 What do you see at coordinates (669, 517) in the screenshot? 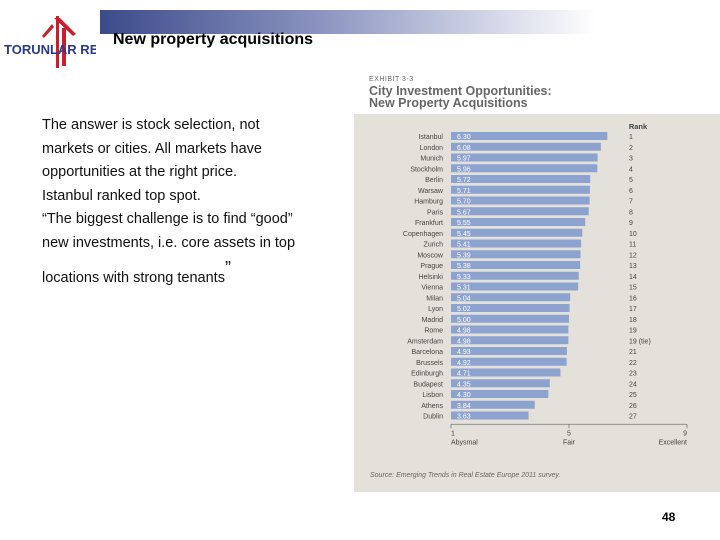
I see `page-number: 48` at bounding box center [669, 517].